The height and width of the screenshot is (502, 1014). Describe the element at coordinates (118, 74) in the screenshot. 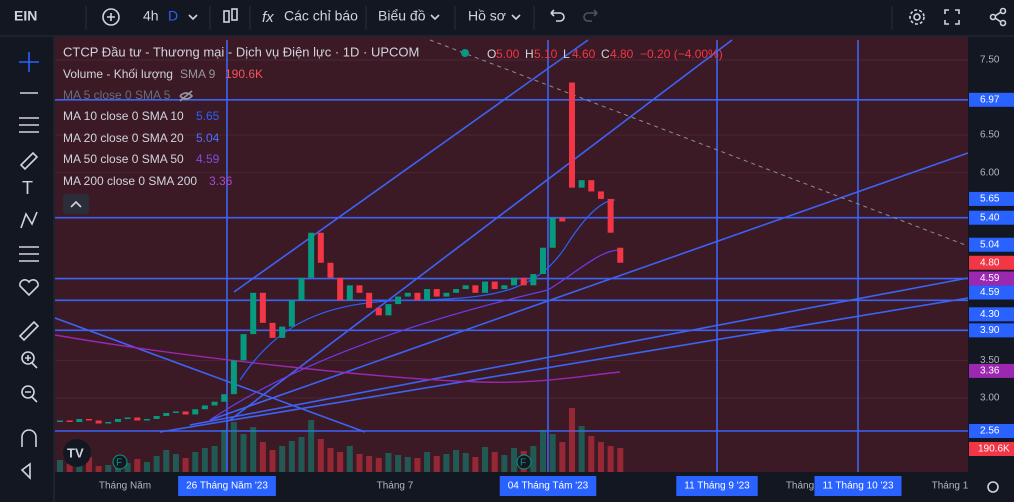

I see `indicator-name: Volume - Khối lượng` at that location.